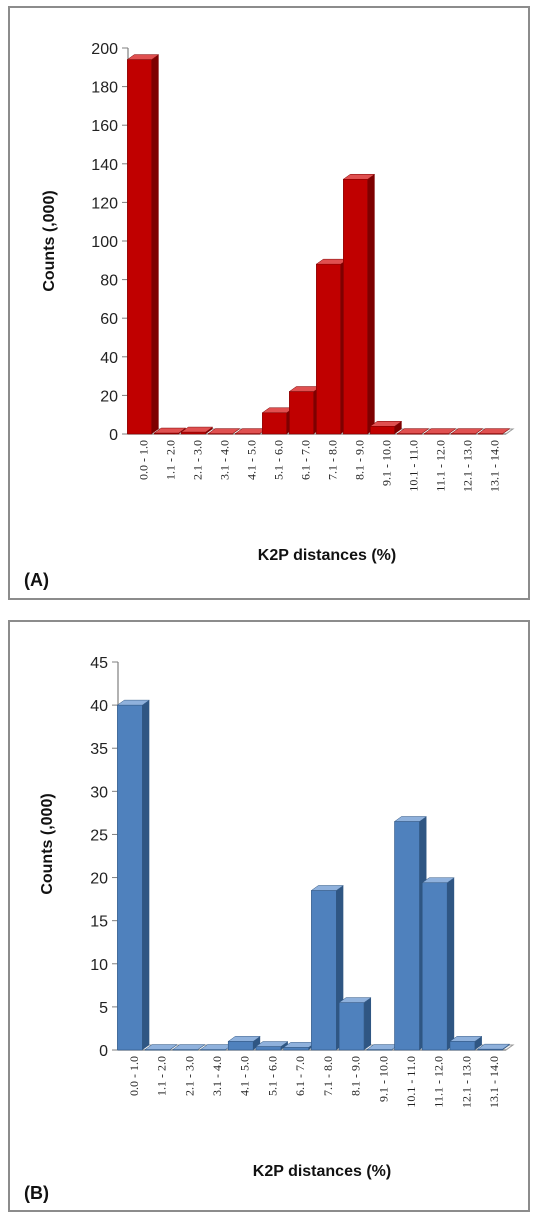  I want to click on chart-a-x-tick-label: 11.1 - 12.0, so click(441, 466).